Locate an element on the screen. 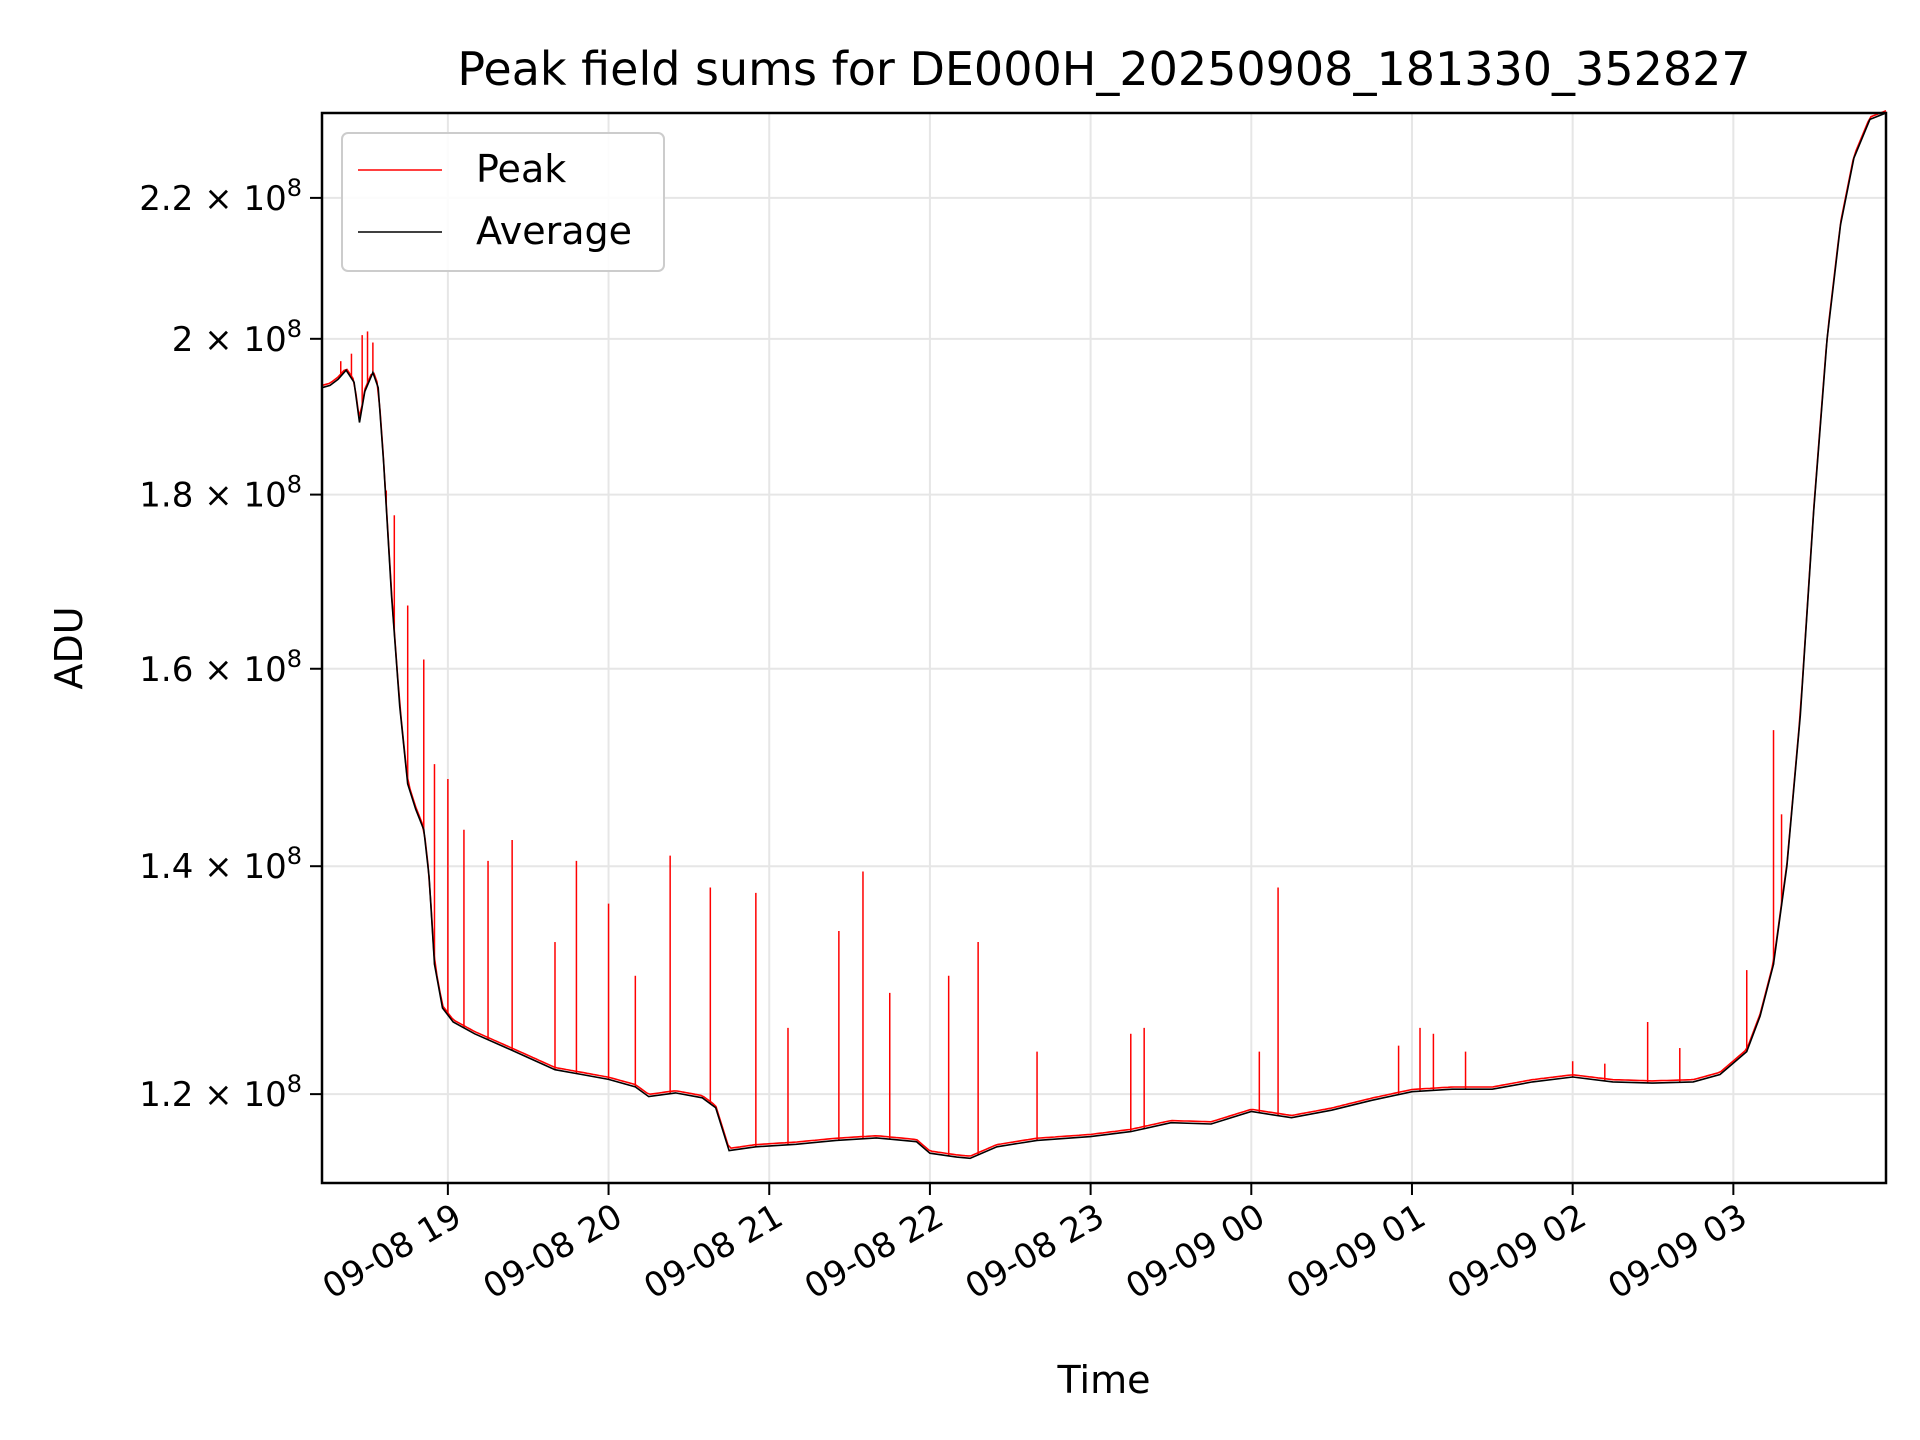  y-tick-label: 1.2 × 108 is located at coordinates (220, 1092).